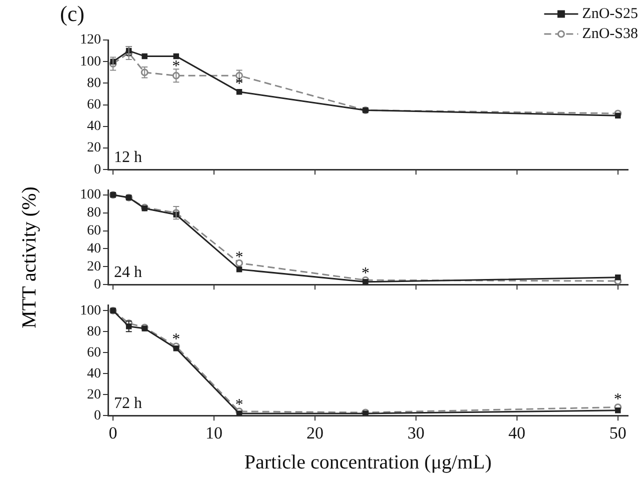 The width and height of the screenshot is (644, 479). Describe the element at coordinates (315, 432) in the screenshot. I see `x-tick-label: 20` at that location.